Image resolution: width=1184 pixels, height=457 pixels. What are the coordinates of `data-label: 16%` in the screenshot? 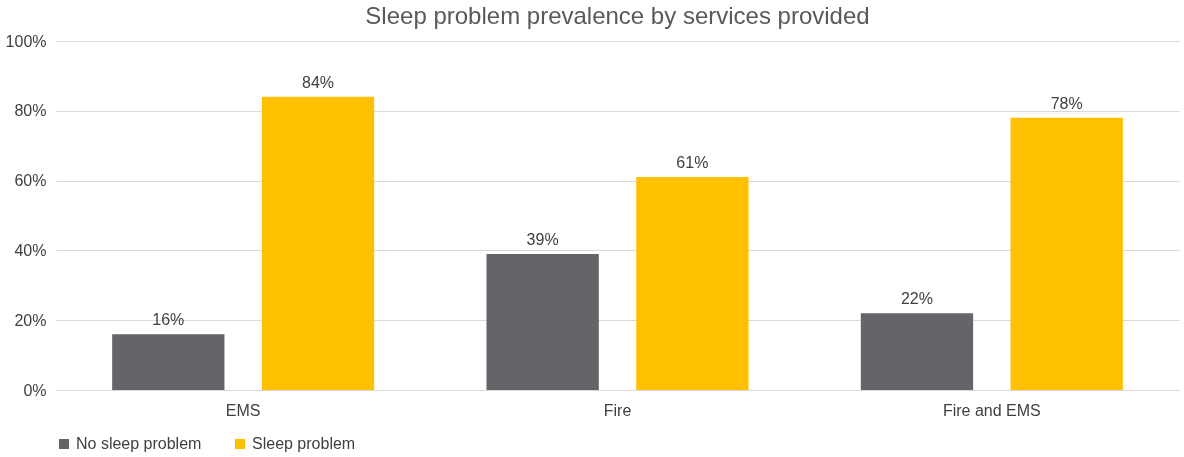 It's located at (168, 320).